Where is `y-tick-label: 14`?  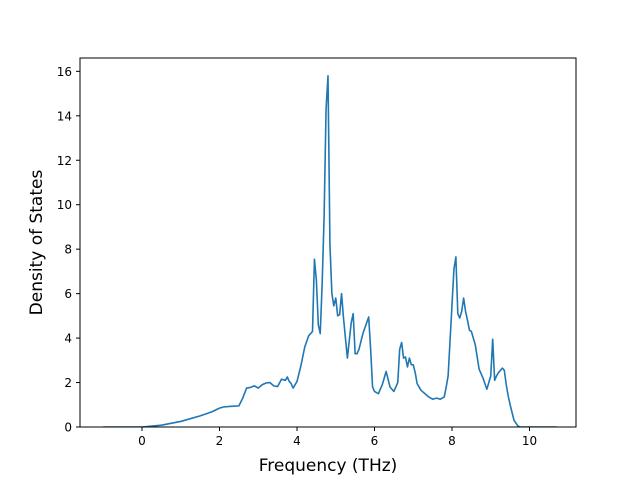
y-tick-label: 14 is located at coordinates (64, 116).